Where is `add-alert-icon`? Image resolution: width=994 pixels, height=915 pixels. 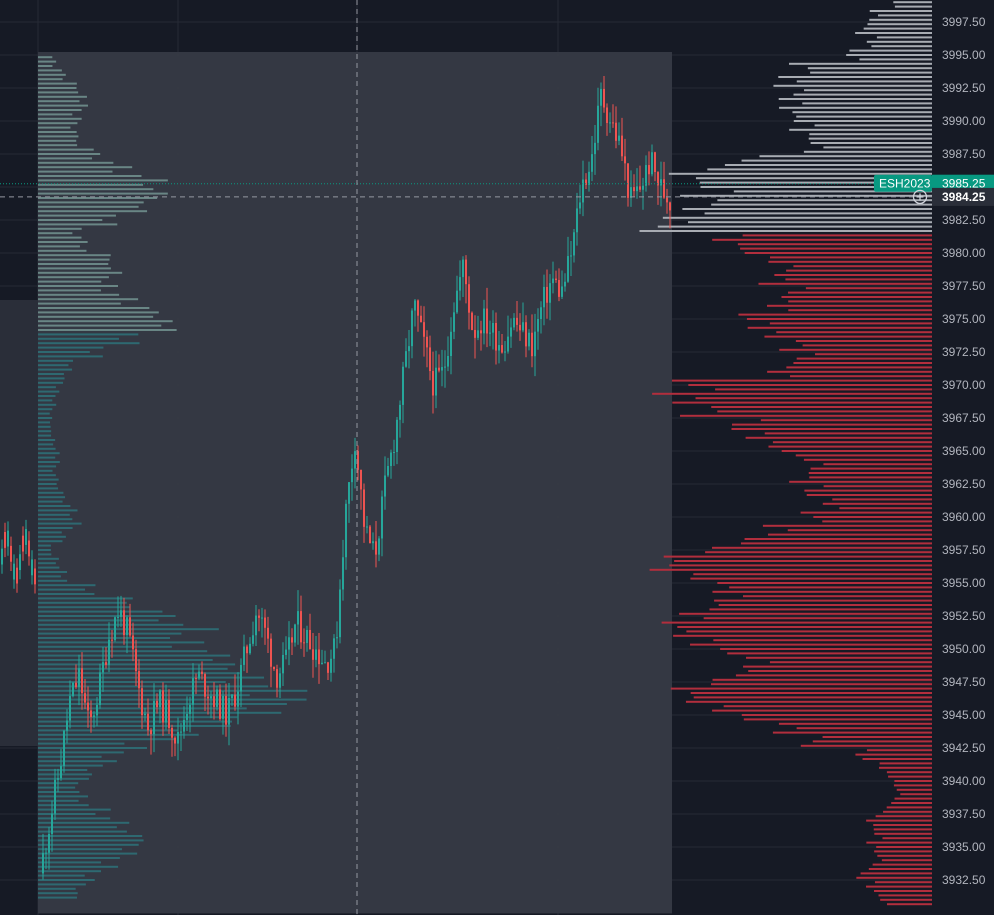 add-alert-icon is located at coordinates (920, 197).